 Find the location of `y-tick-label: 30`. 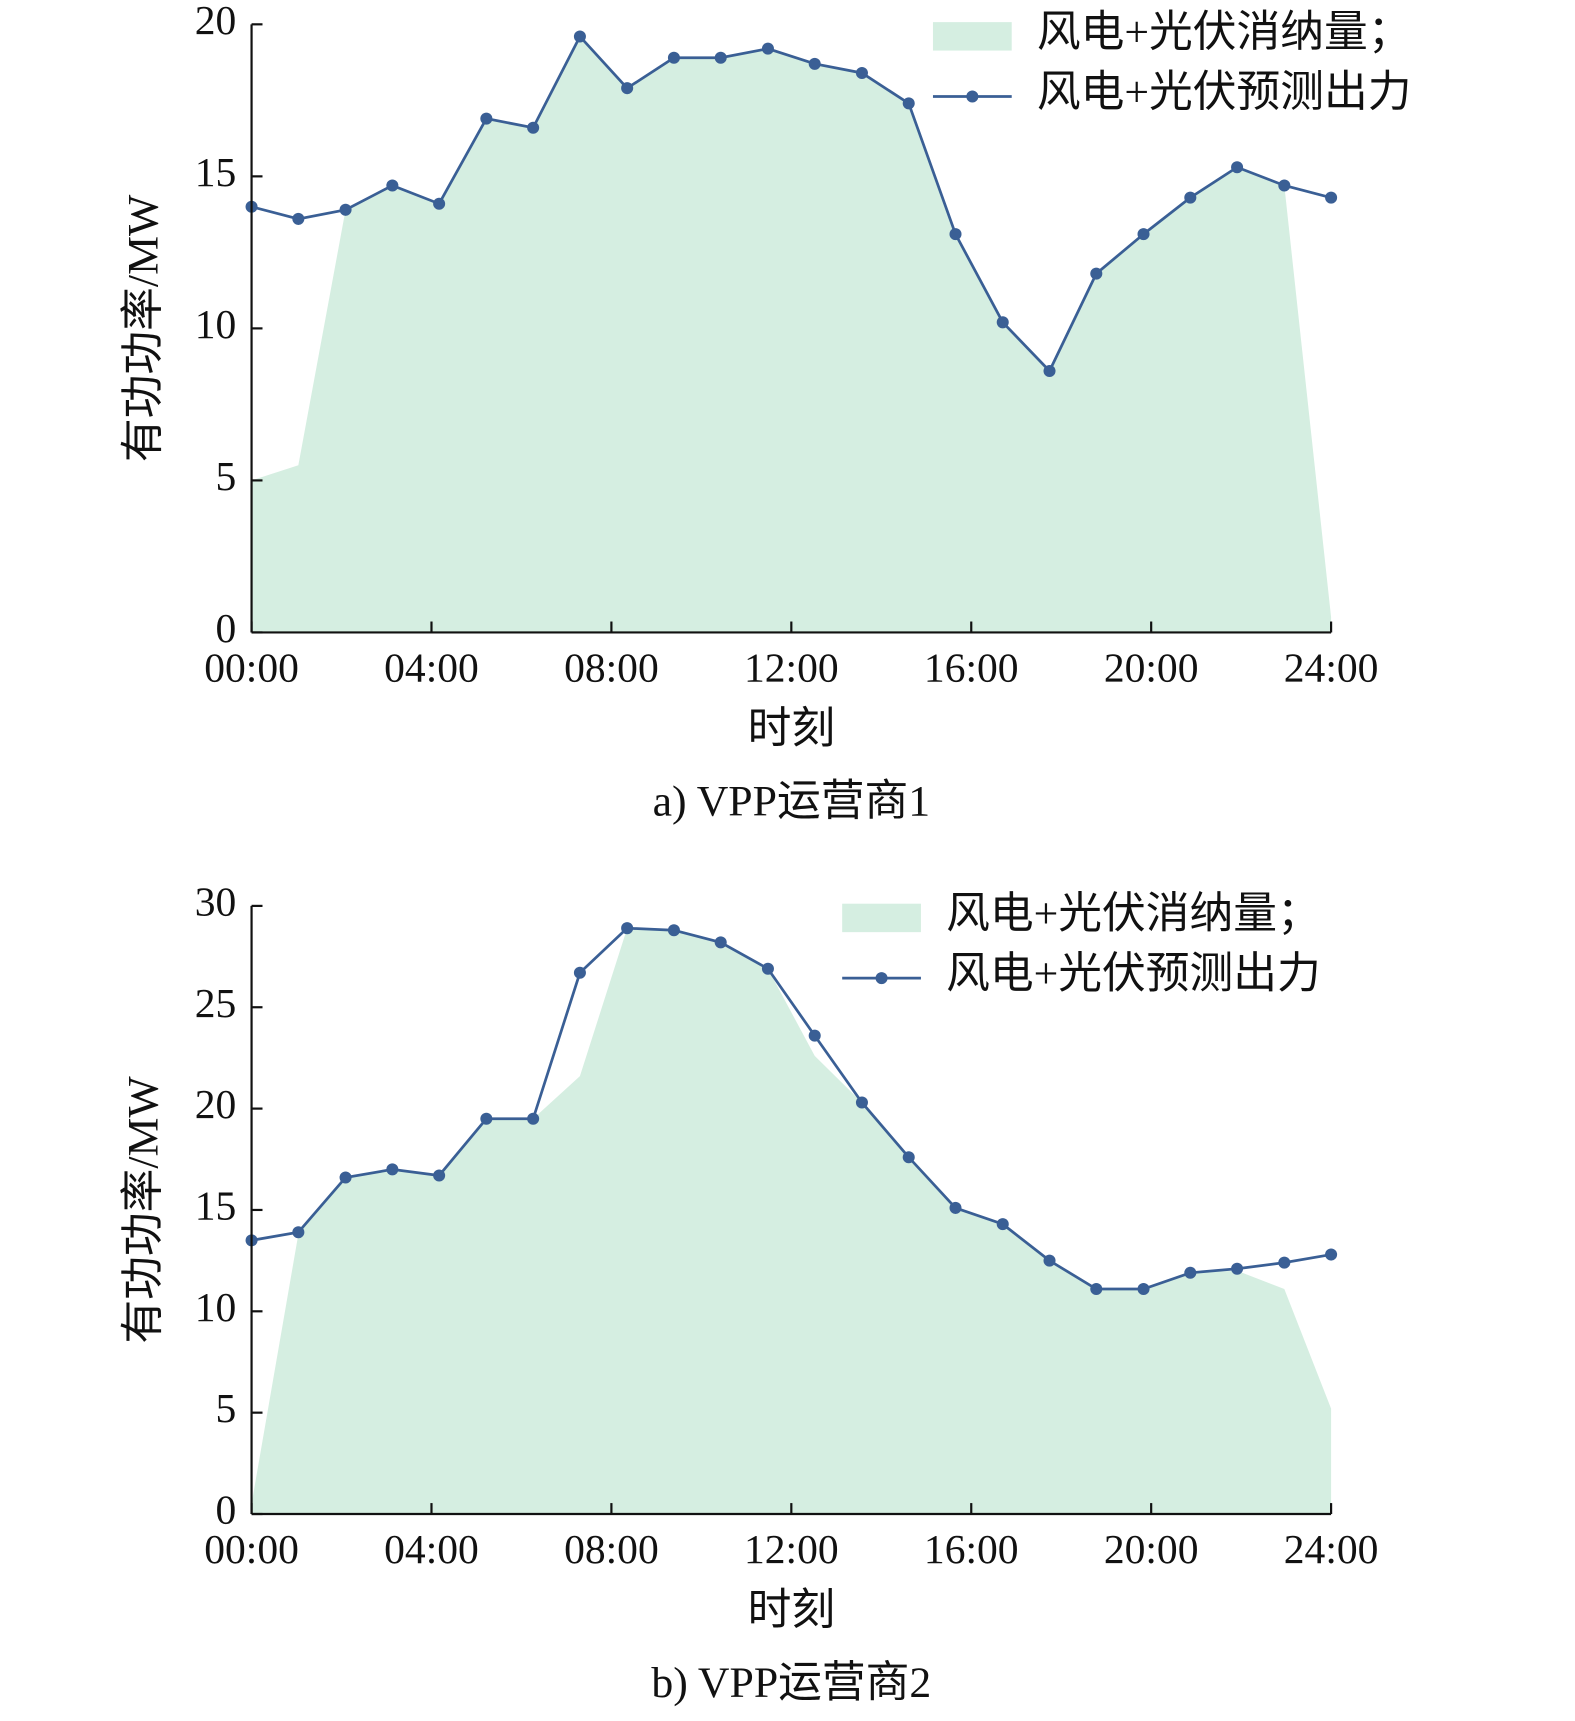

y-tick-label: 30 is located at coordinates (216, 901).